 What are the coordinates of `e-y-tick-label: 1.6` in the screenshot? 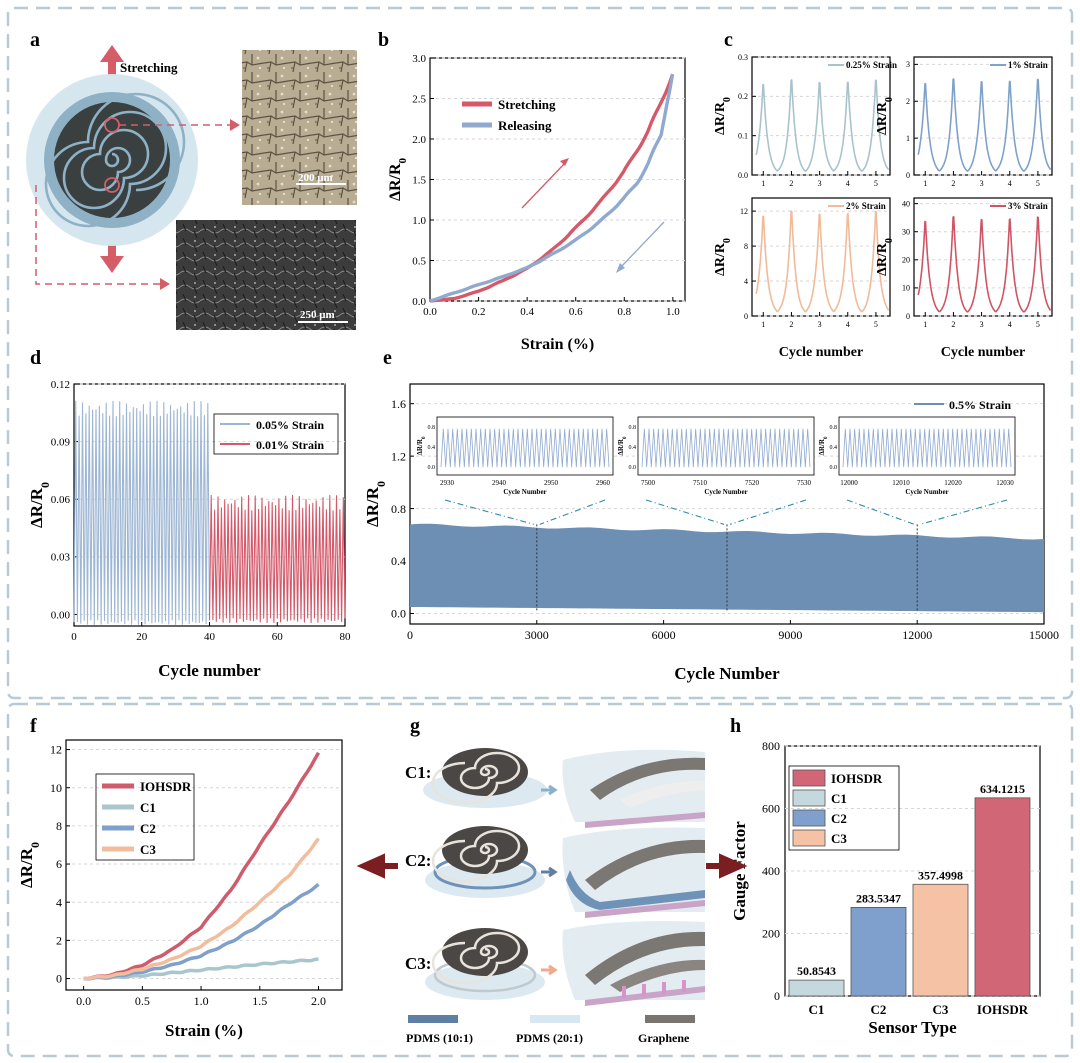 It's located at (398, 404).